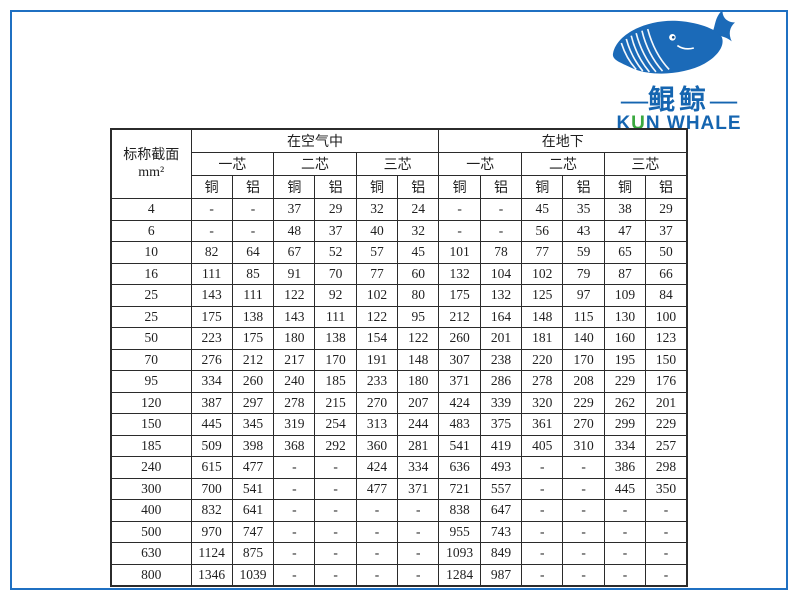 The height and width of the screenshot is (600, 800). What do you see at coordinates (501, 381) in the screenshot?
I see `value-cell: 286` at bounding box center [501, 381].